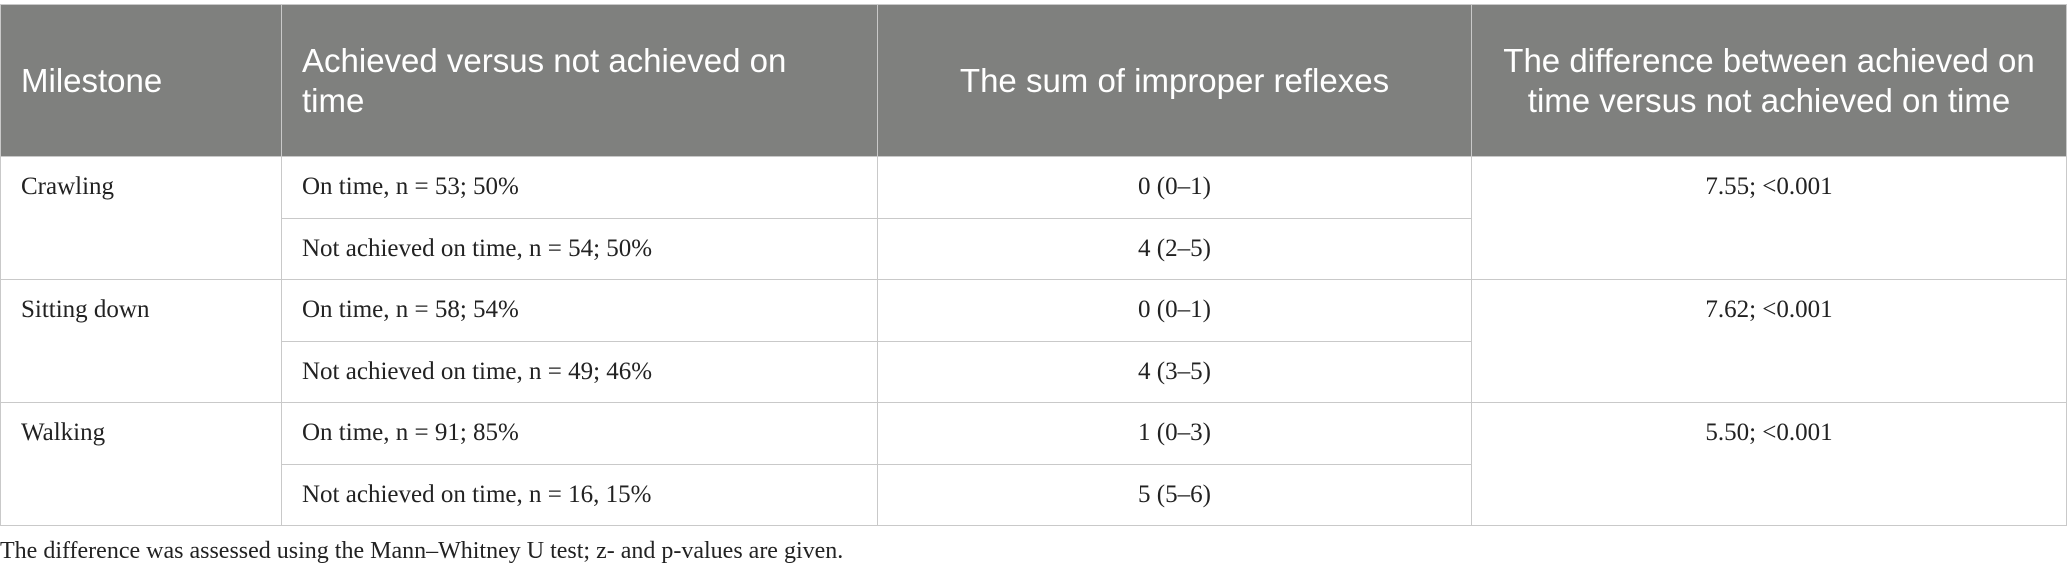  What do you see at coordinates (579, 248) in the screenshot?
I see `status-cell: Not achieved on time, n = 54; 50%` at bounding box center [579, 248].